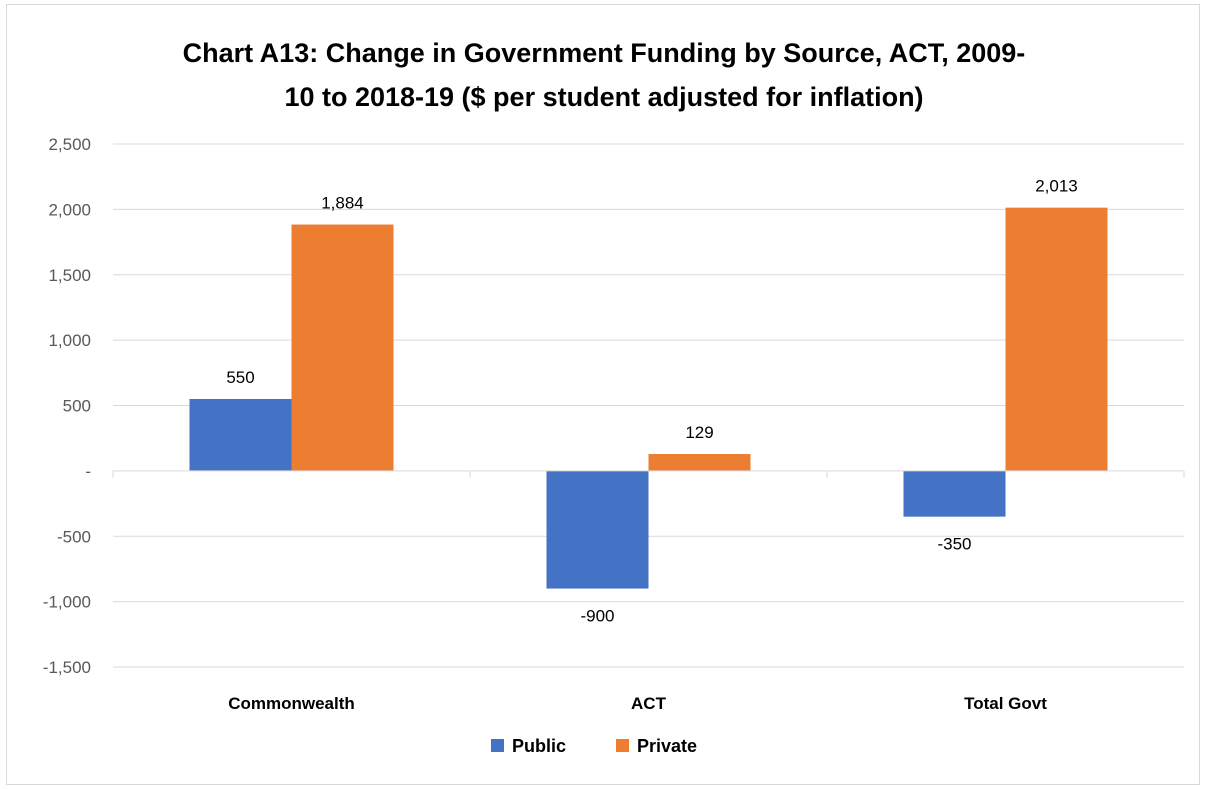 The height and width of the screenshot is (789, 1205). Describe the element at coordinates (699, 462) in the screenshot. I see `bar-private-act` at that location.